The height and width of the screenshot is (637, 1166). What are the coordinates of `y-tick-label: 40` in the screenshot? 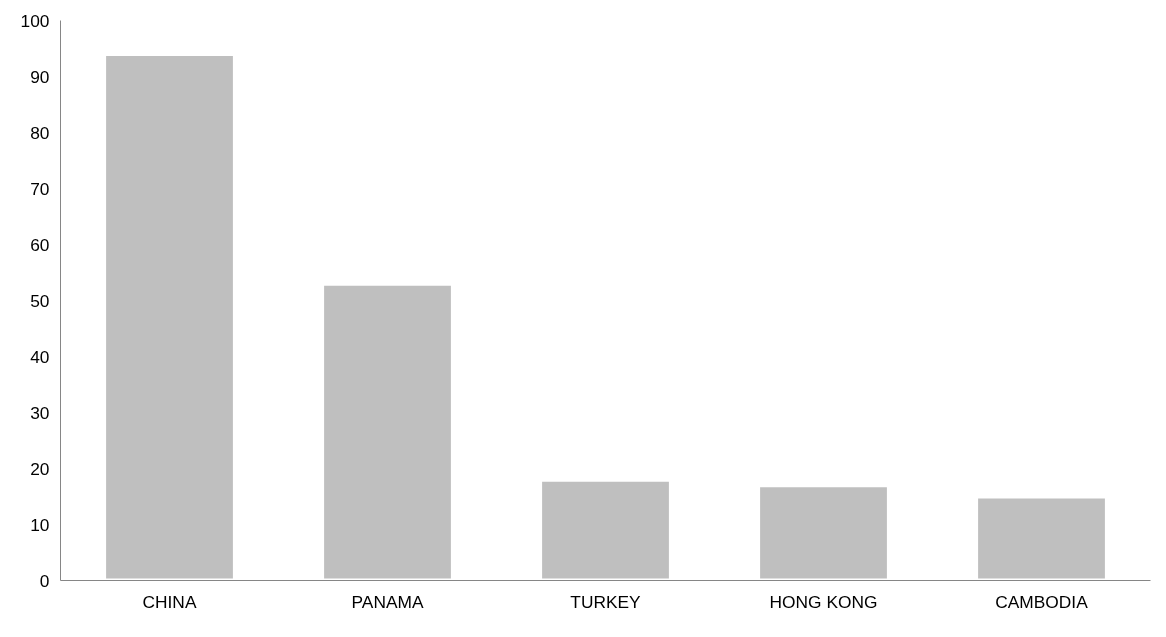 It's located at (40, 356).